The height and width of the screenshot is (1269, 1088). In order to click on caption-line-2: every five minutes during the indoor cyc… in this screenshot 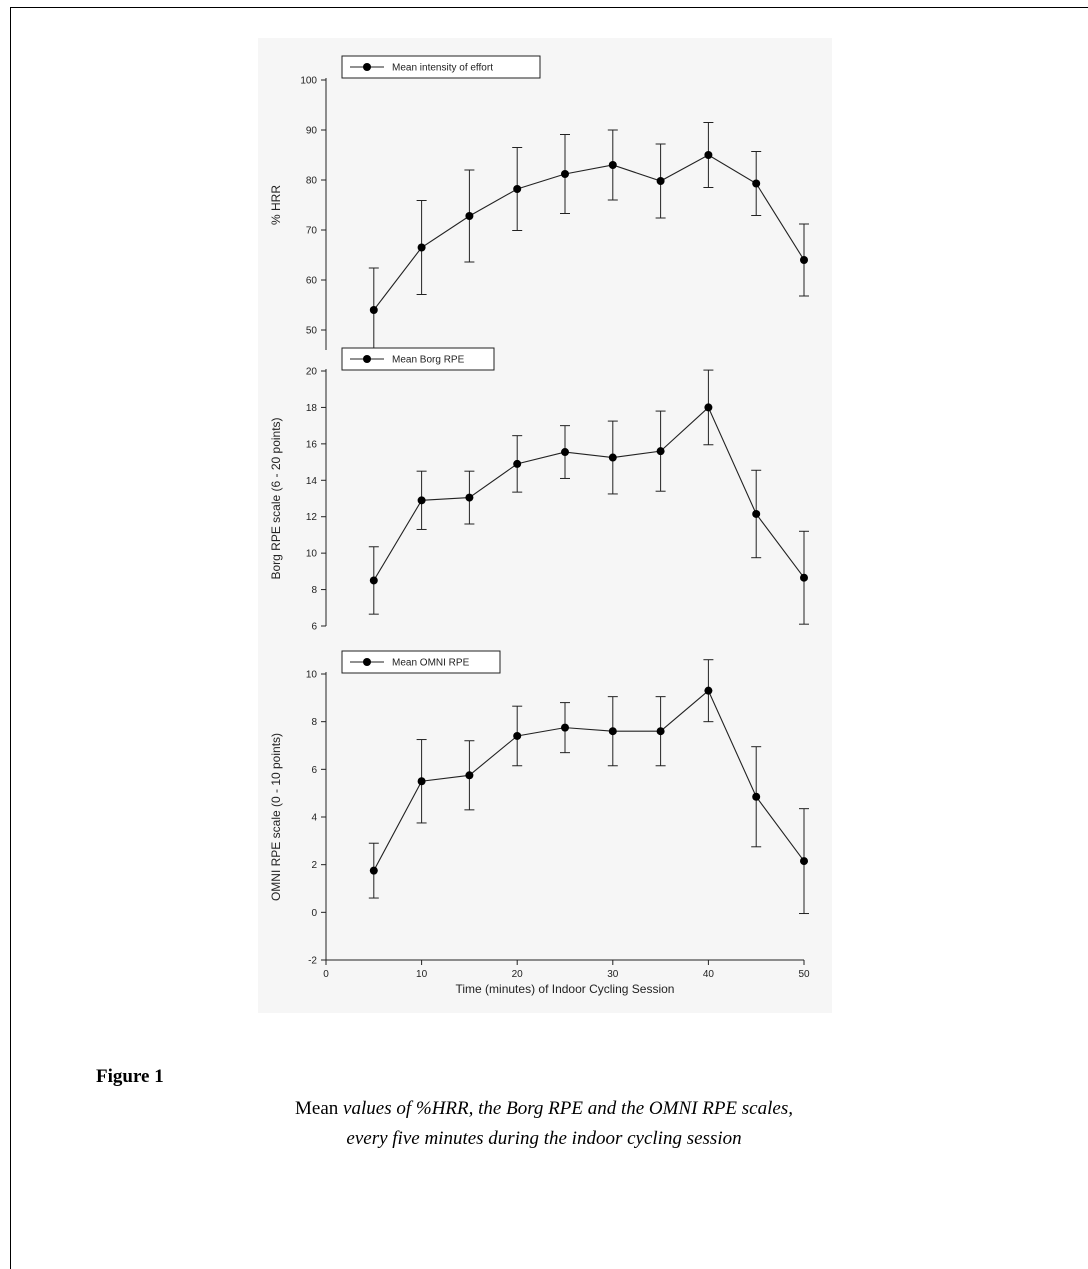, I will do `click(544, 1139)`.